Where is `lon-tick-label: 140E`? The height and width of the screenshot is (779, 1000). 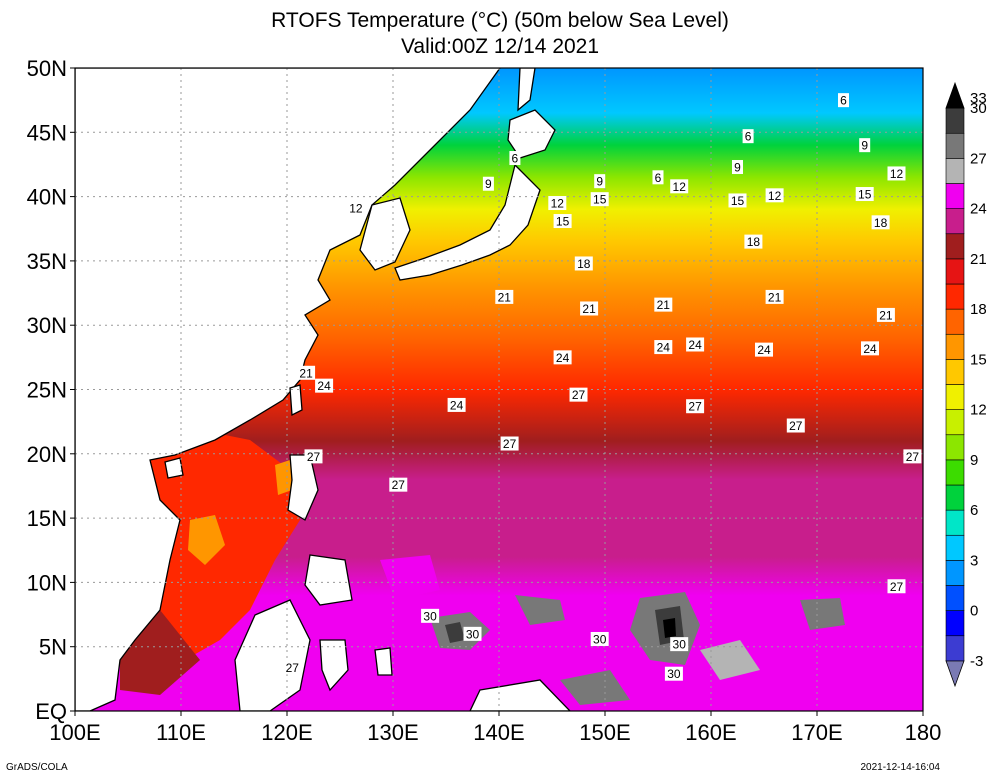 lon-tick-label: 140E is located at coordinates (498, 732).